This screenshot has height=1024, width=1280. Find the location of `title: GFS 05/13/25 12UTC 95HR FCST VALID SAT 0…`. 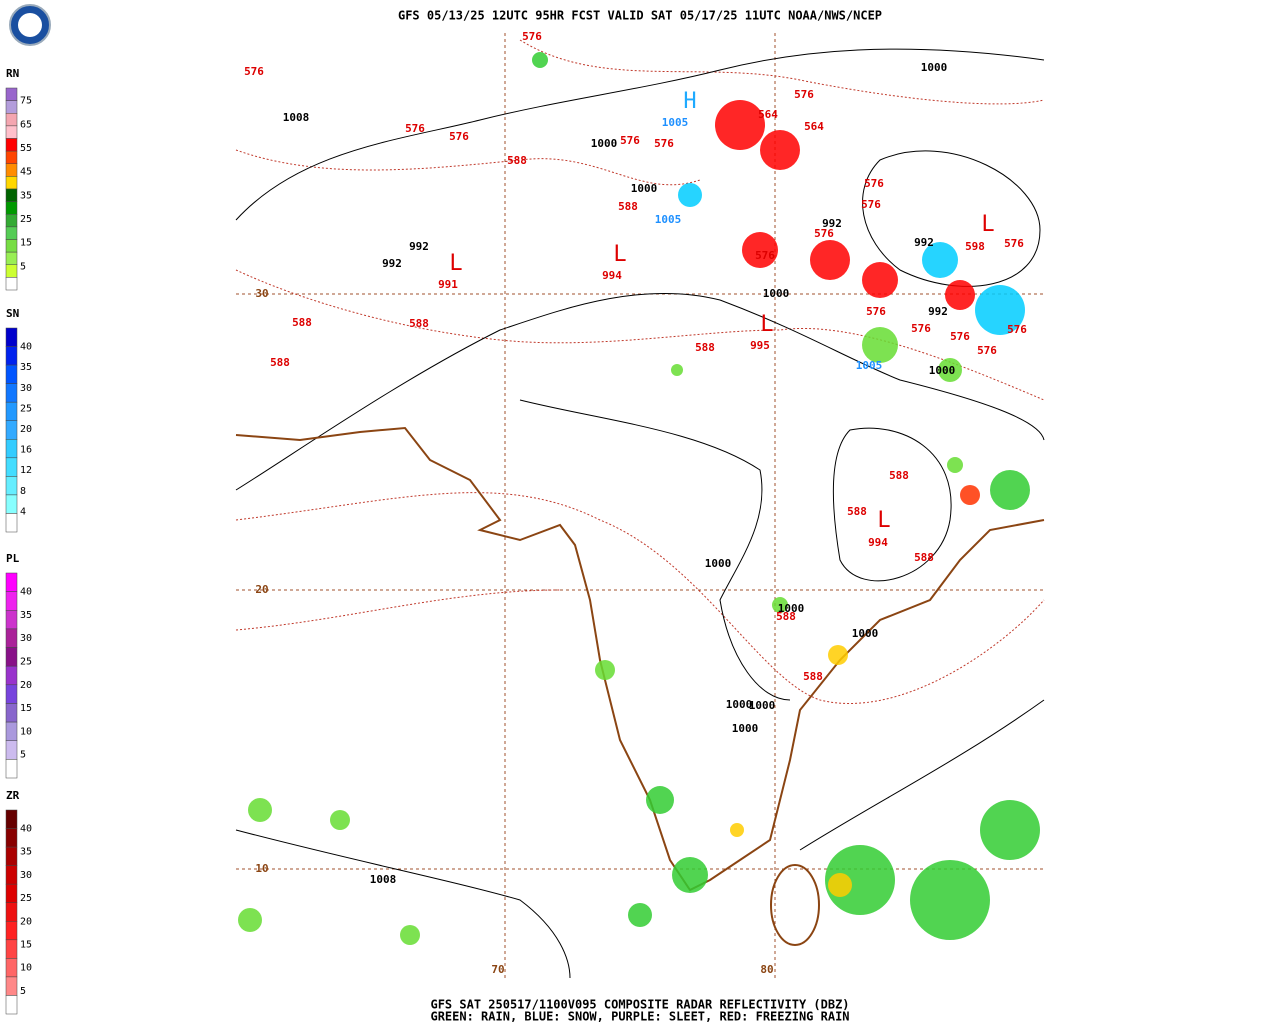

title: GFS 05/13/25 12UTC 95HR FCST VALID SAT 0… is located at coordinates (640, 16).